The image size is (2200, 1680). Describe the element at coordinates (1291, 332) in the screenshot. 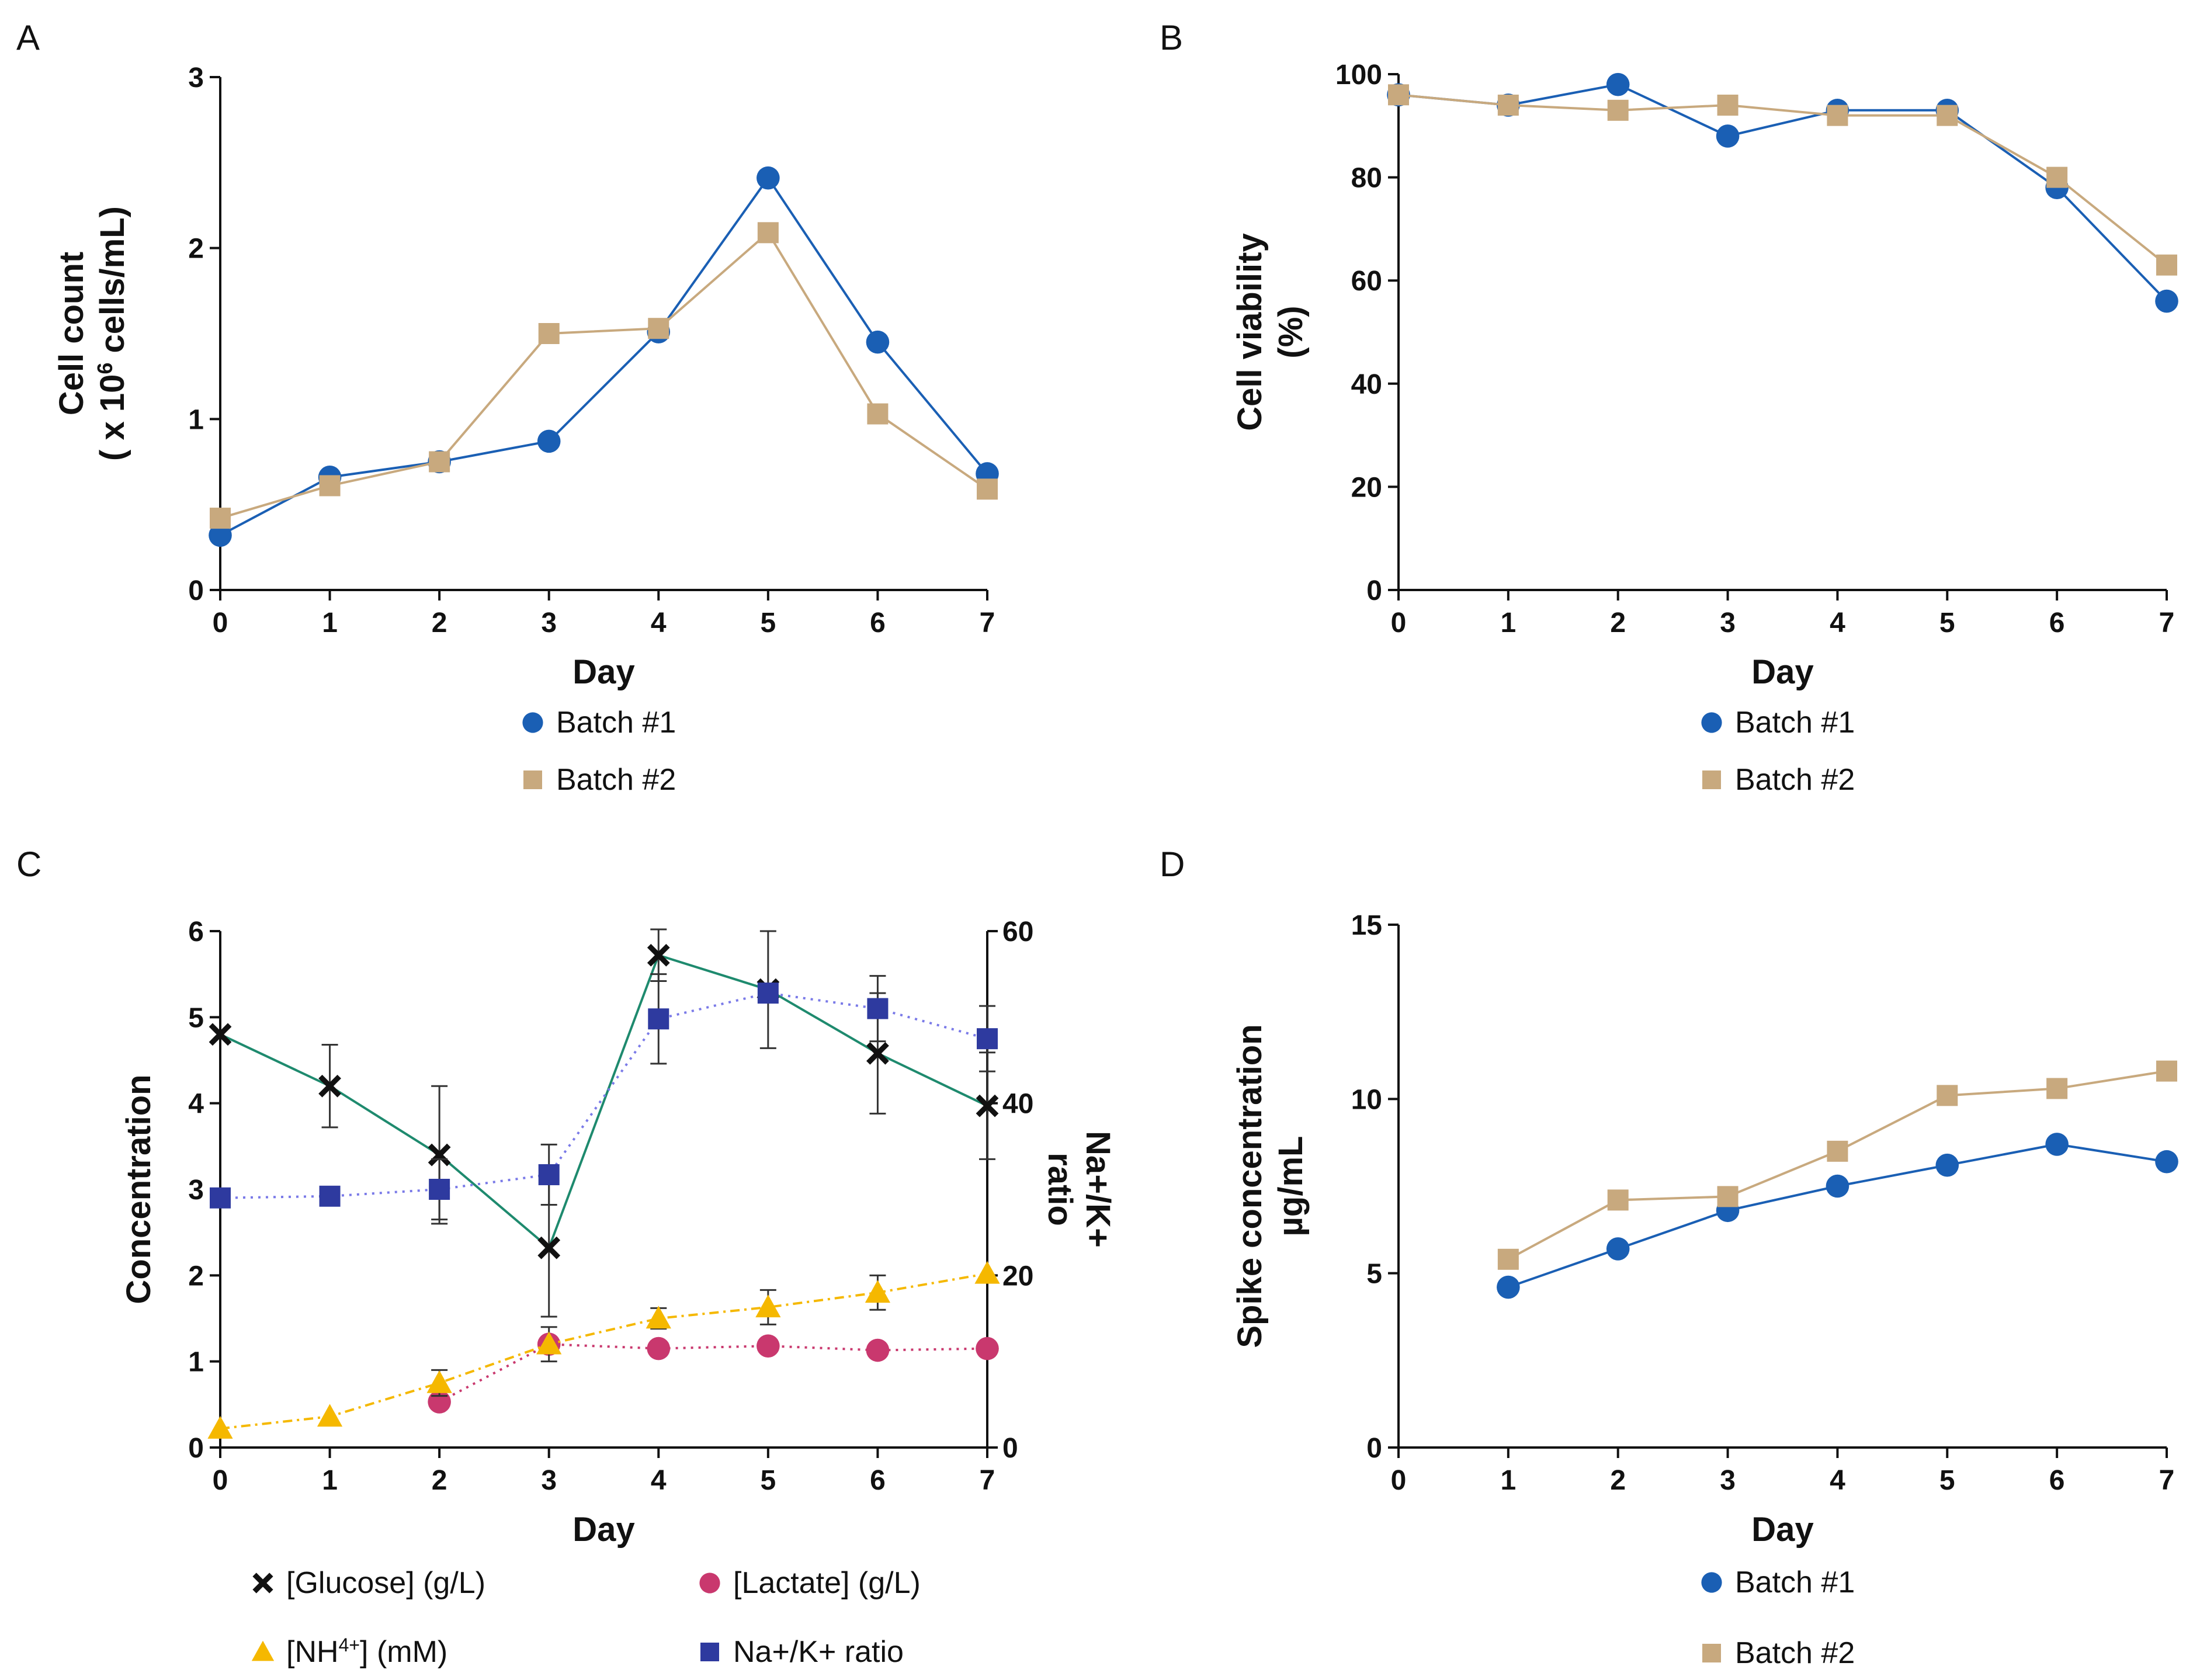

I see `y-axis-label-units: (%)` at that location.